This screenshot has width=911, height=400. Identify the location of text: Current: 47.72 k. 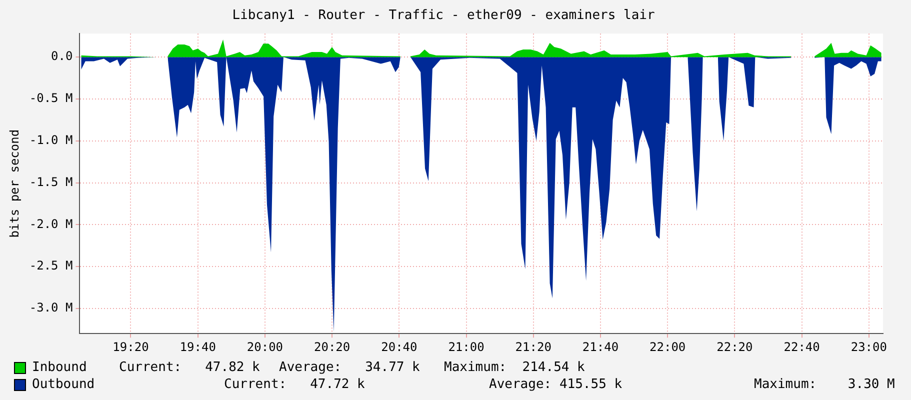
(294, 384).